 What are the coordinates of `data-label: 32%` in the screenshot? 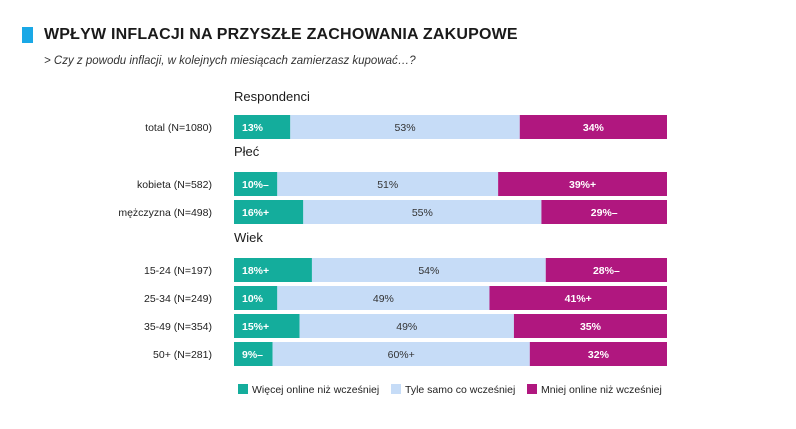 It's located at (599, 355).